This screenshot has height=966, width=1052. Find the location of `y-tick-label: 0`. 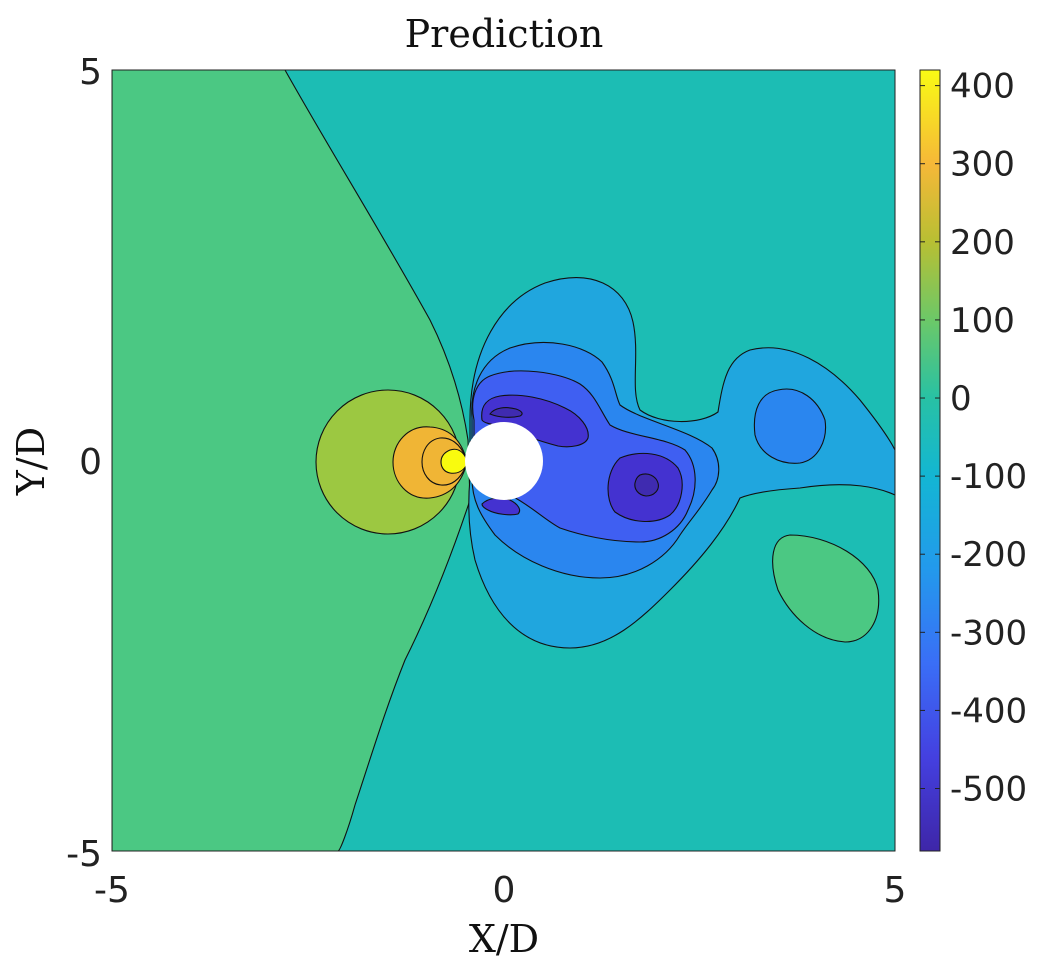

y-tick-label: 0 is located at coordinates (90, 462).